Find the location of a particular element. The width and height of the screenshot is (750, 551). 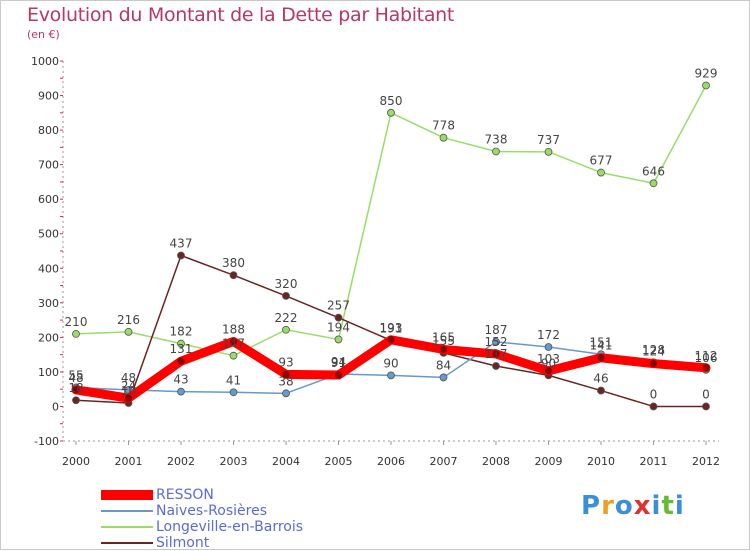

data-label-silmont: 380 is located at coordinates (233, 263).